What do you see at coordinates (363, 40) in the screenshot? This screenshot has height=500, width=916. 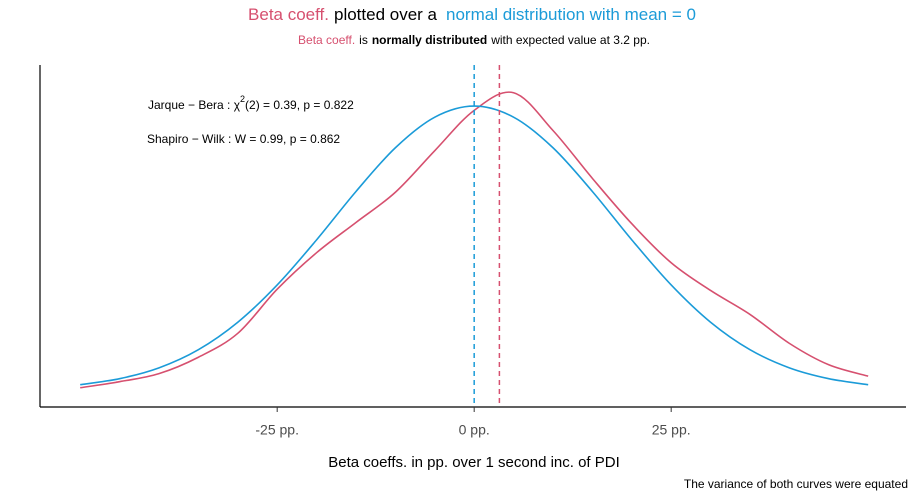 I see `subtitle-part: is` at bounding box center [363, 40].